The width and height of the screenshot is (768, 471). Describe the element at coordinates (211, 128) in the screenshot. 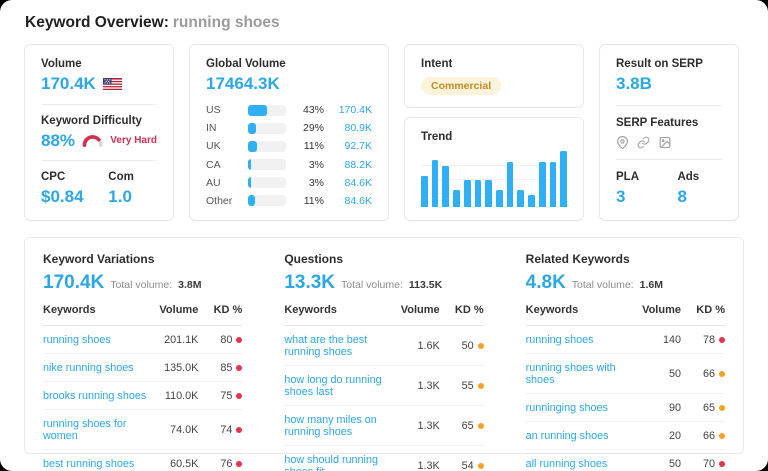

I see `country-label: IN` at that location.